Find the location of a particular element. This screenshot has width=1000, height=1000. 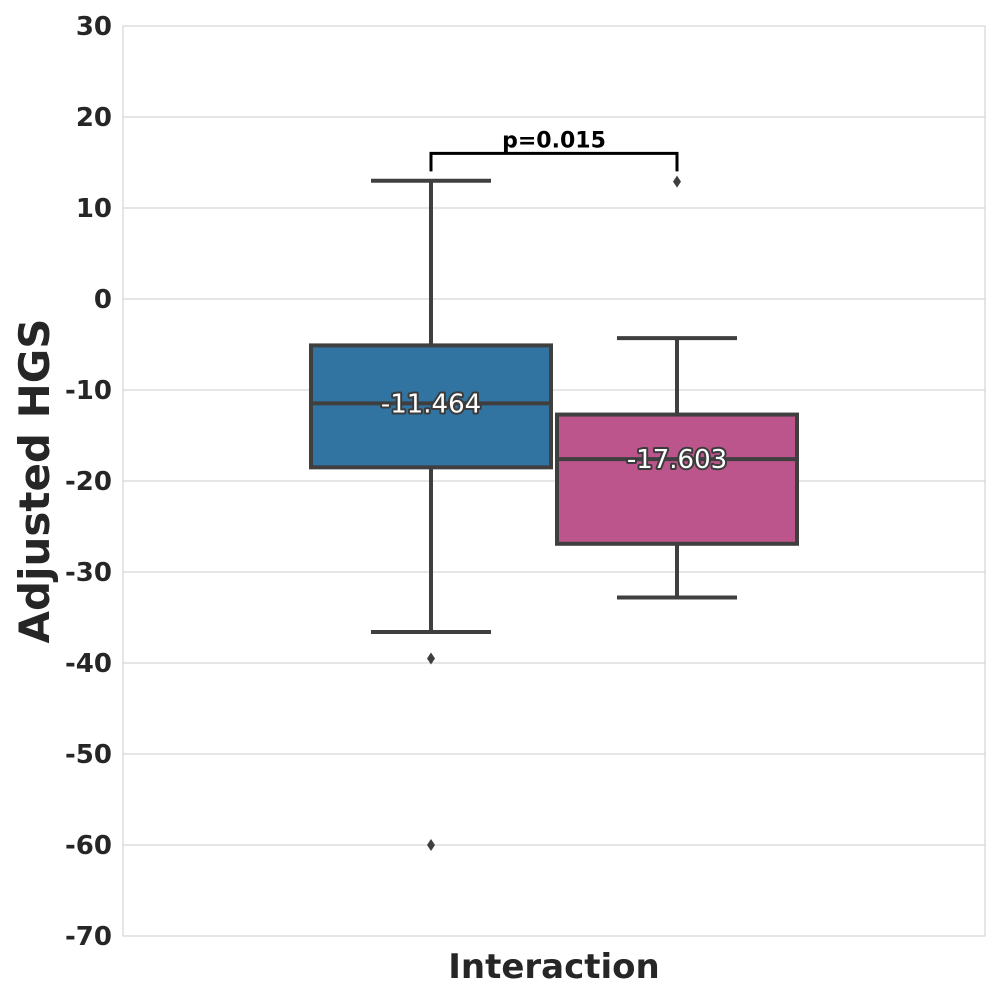

y-tick-label: 20 is located at coordinates (94, 118).